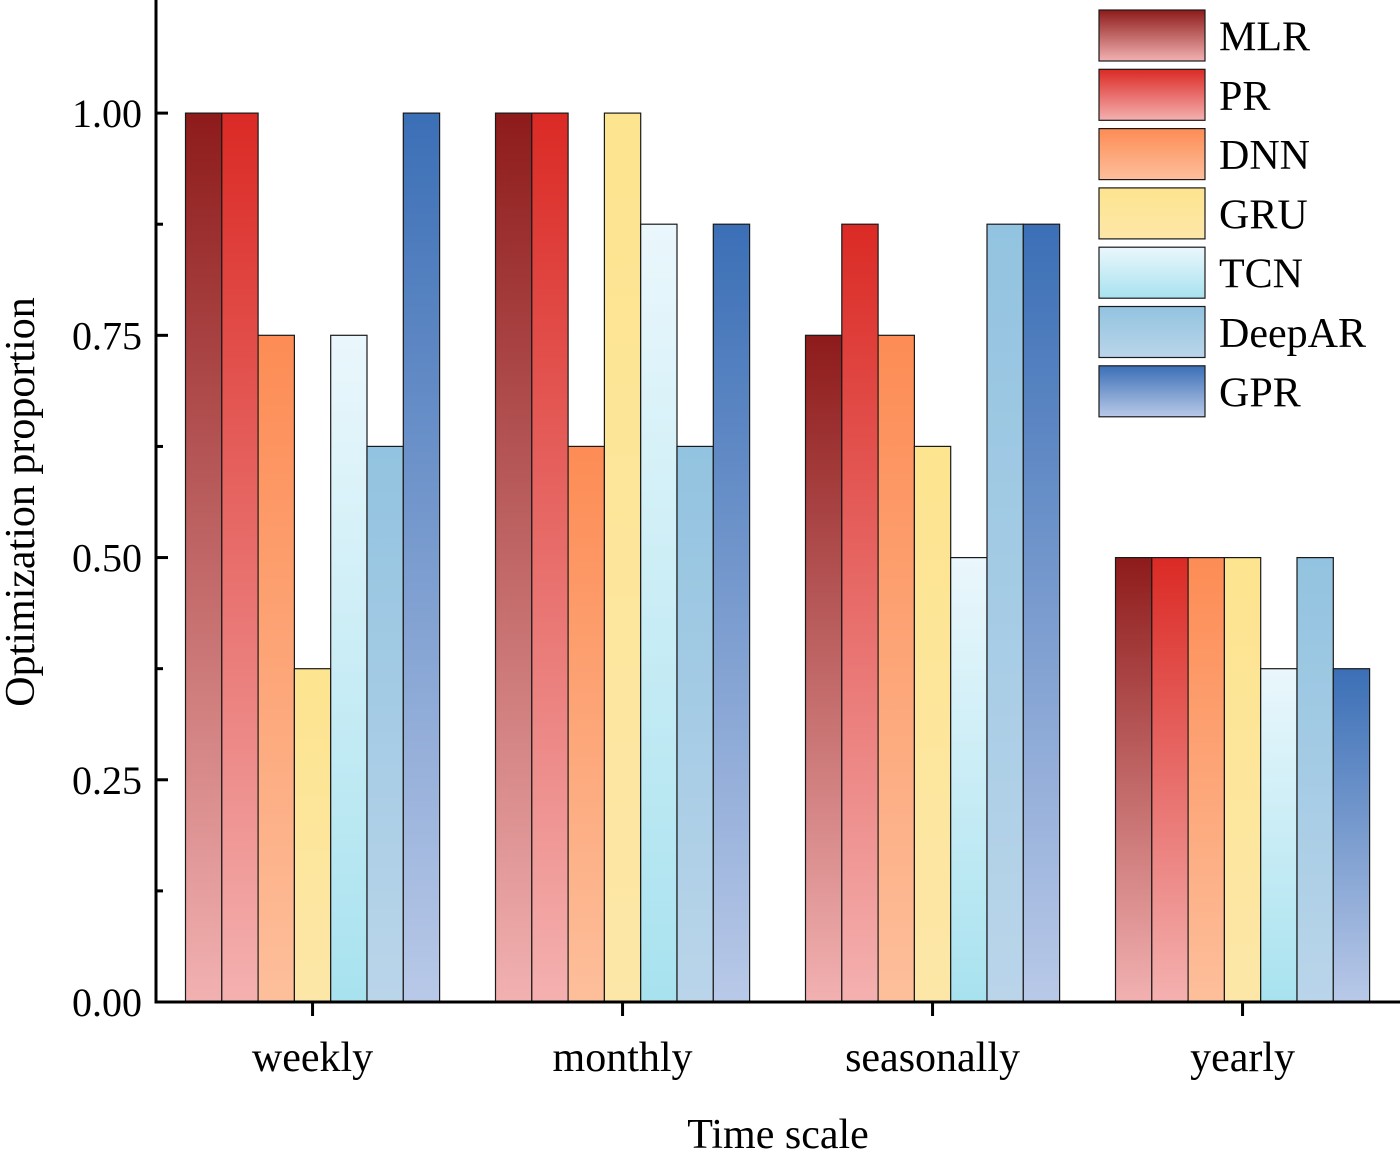  What do you see at coordinates (550, 557) in the screenshot?
I see `bar-pr-monthly` at bounding box center [550, 557].